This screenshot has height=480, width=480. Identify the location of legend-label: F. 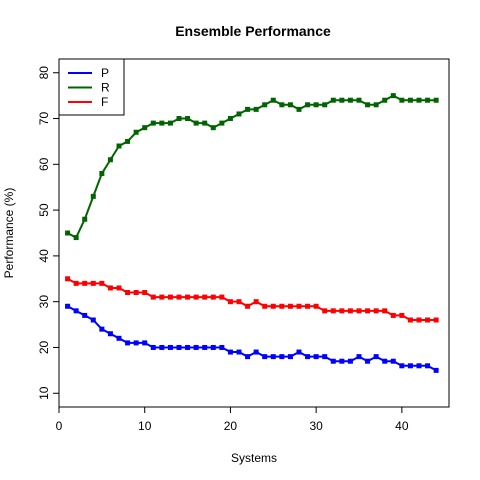
(104, 102).